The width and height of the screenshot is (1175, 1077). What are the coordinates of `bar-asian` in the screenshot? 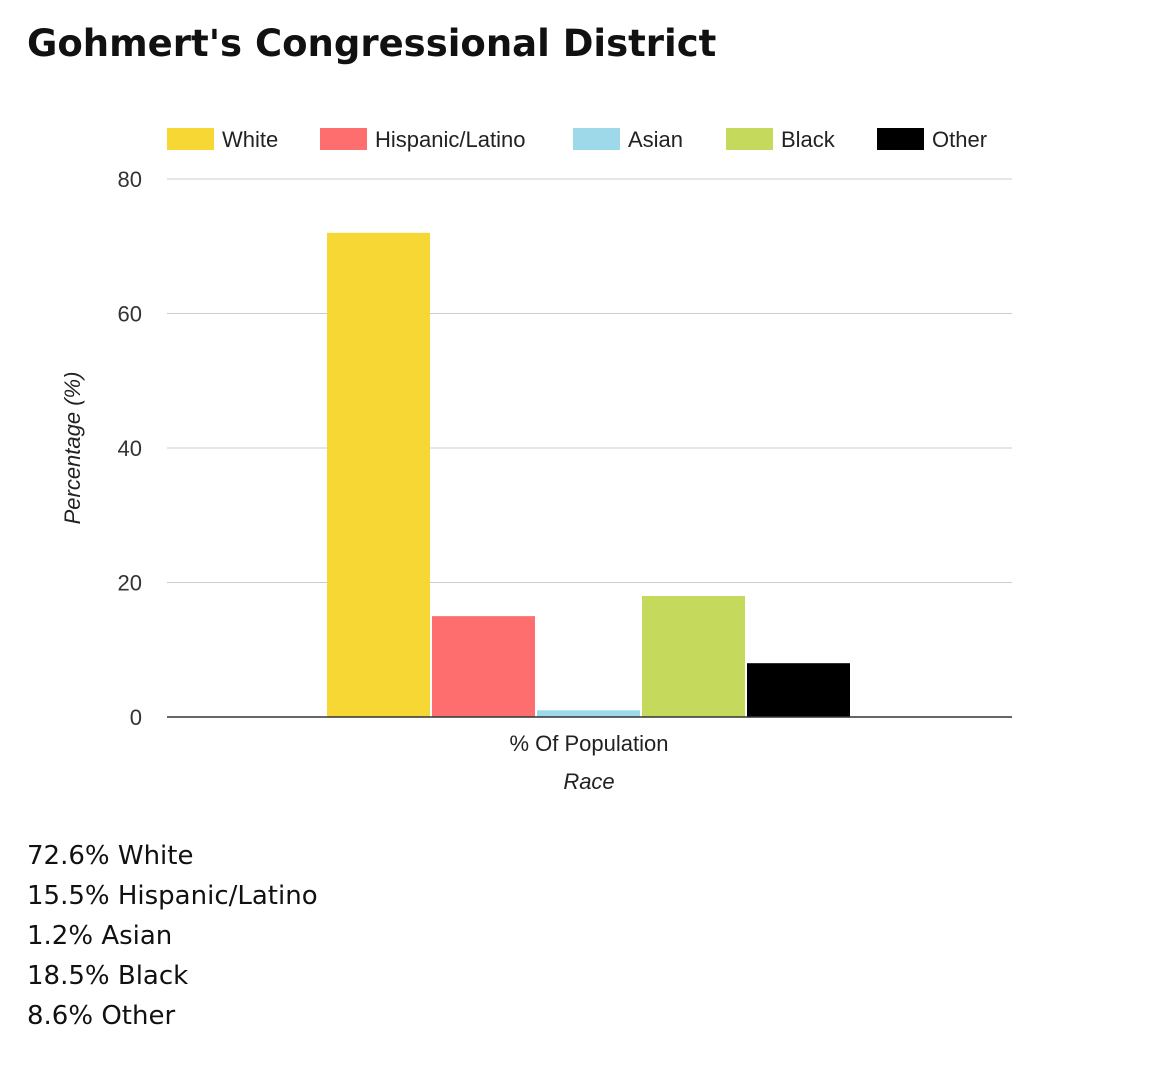 It's located at (588, 713).